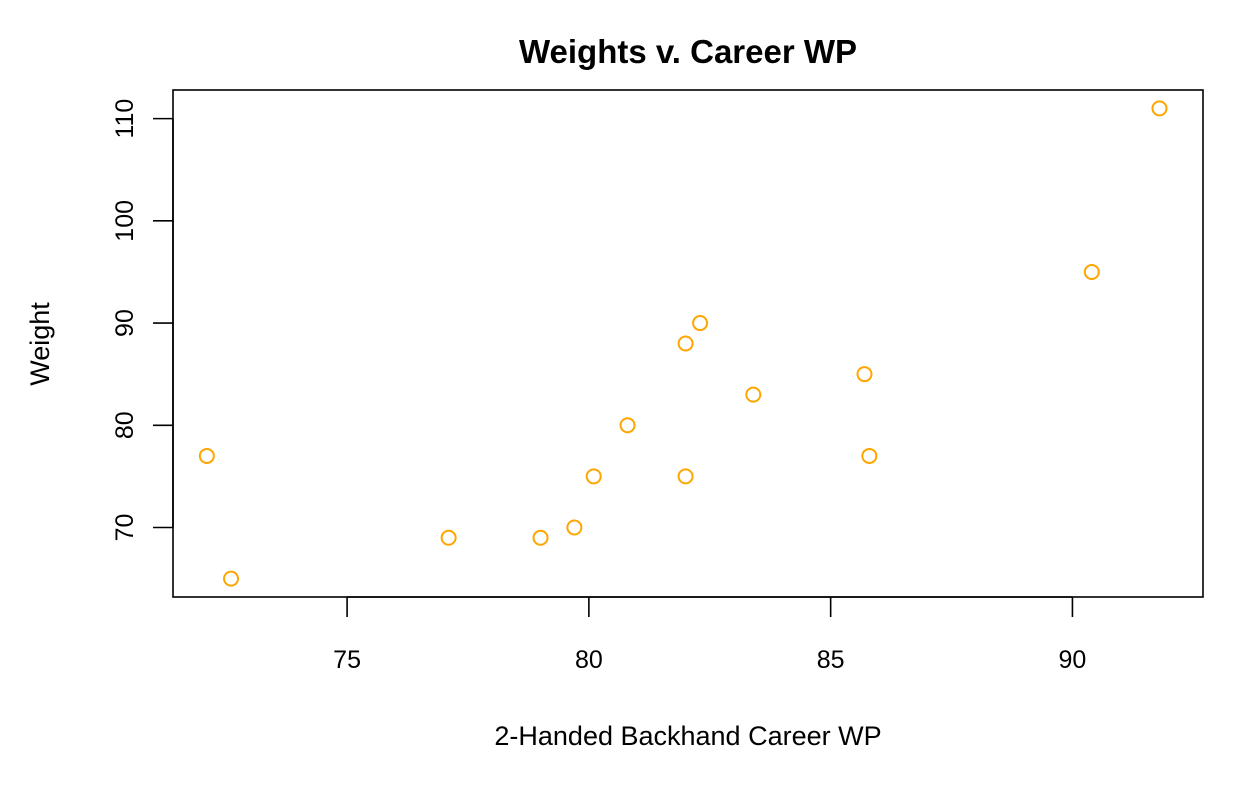 The image size is (1258, 790). Describe the element at coordinates (831, 660) in the screenshot. I see `x-tick-label: 85` at that location.